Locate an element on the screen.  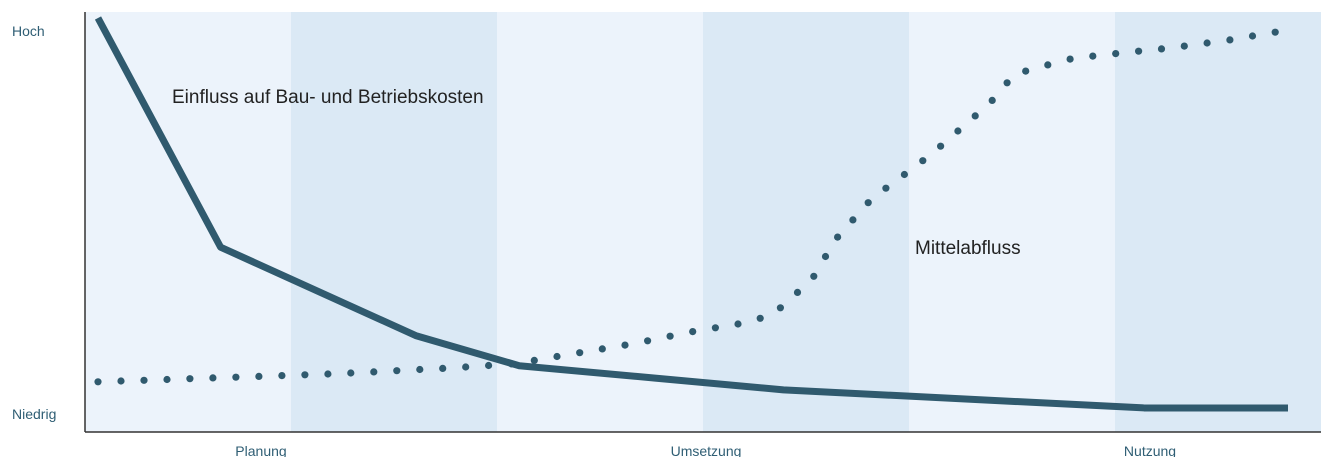
y-tick-label-low: Niedrig is located at coordinates (34, 414).